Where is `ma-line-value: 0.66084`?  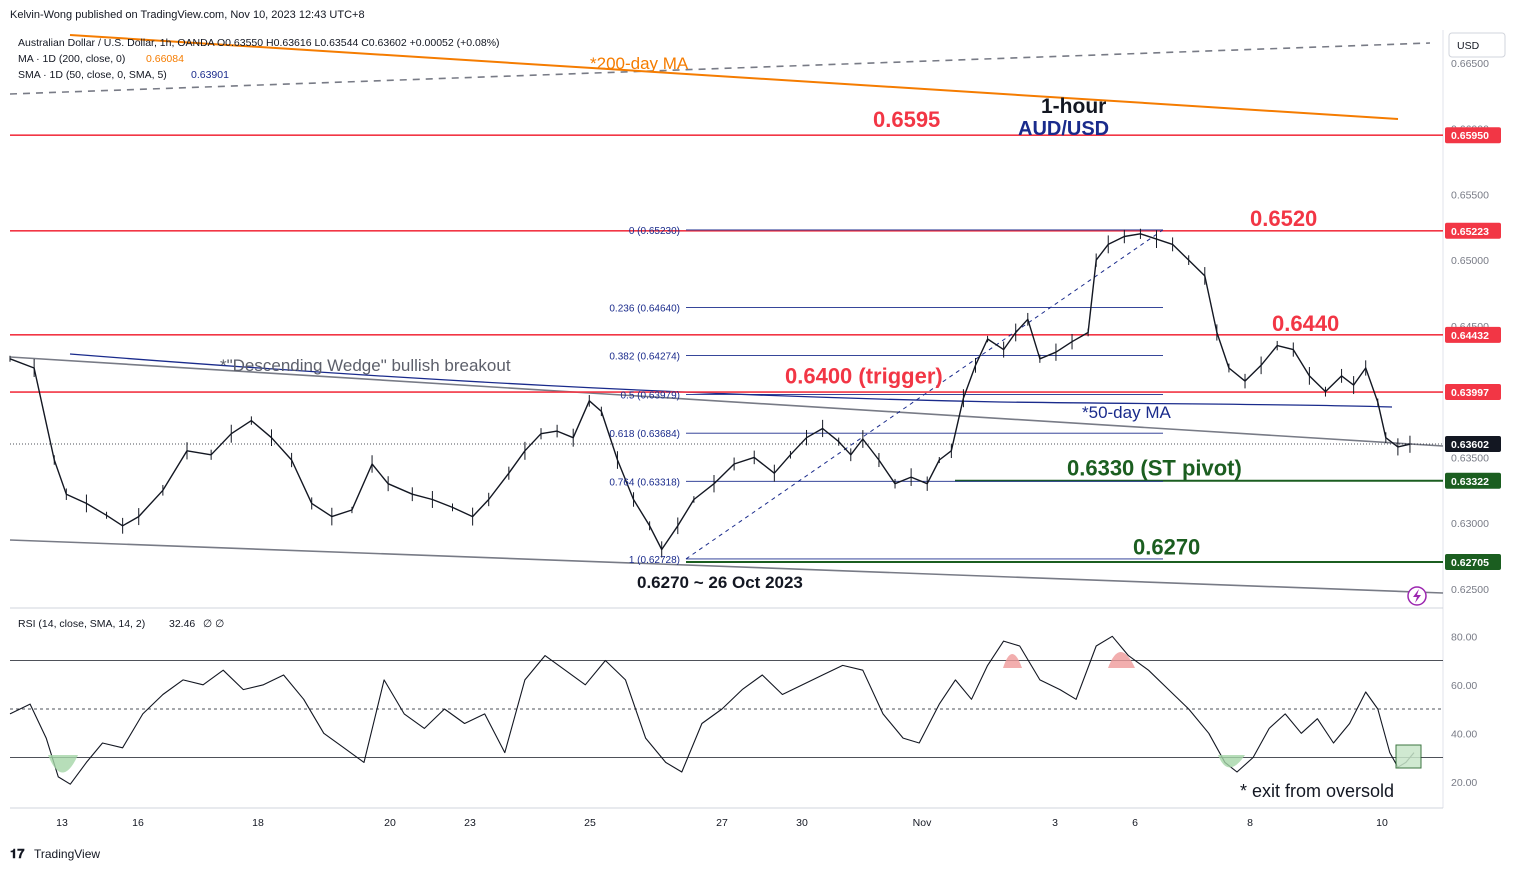 ma-line-value: 0.66084 is located at coordinates (165, 59).